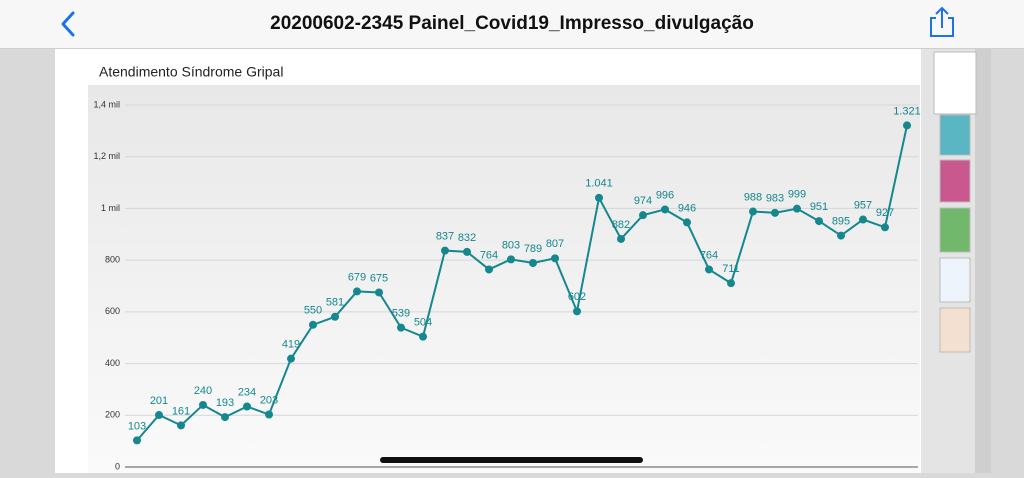 This screenshot has height=478, width=1024. What do you see at coordinates (753, 197) in the screenshot?
I see `data-label: 988` at bounding box center [753, 197].